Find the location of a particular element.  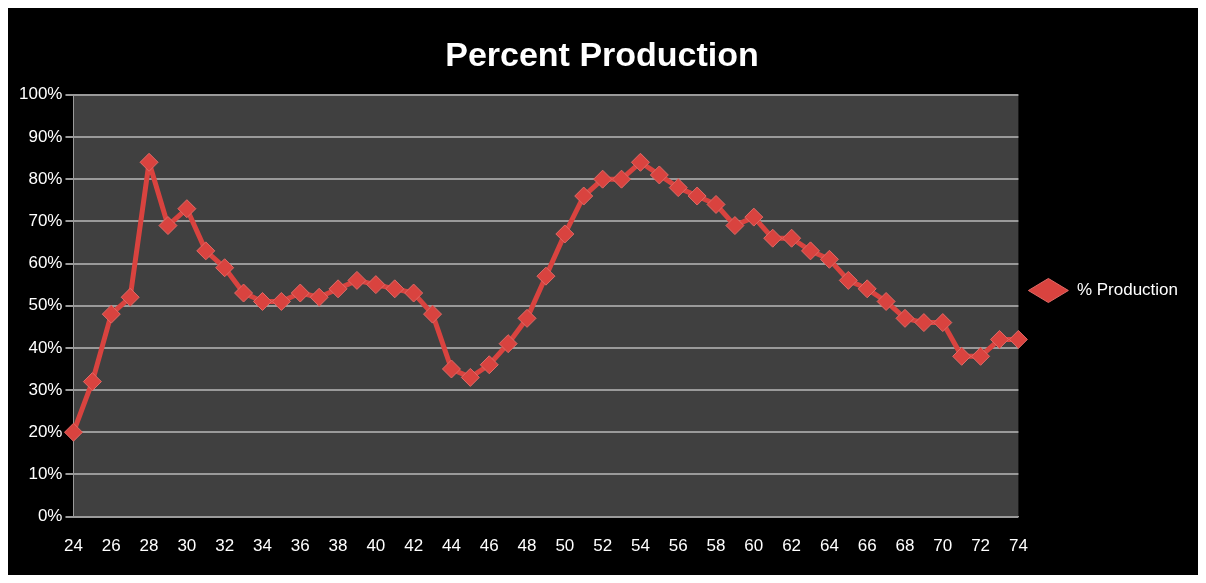

x-tick-label: 72 is located at coordinates (981, 546).